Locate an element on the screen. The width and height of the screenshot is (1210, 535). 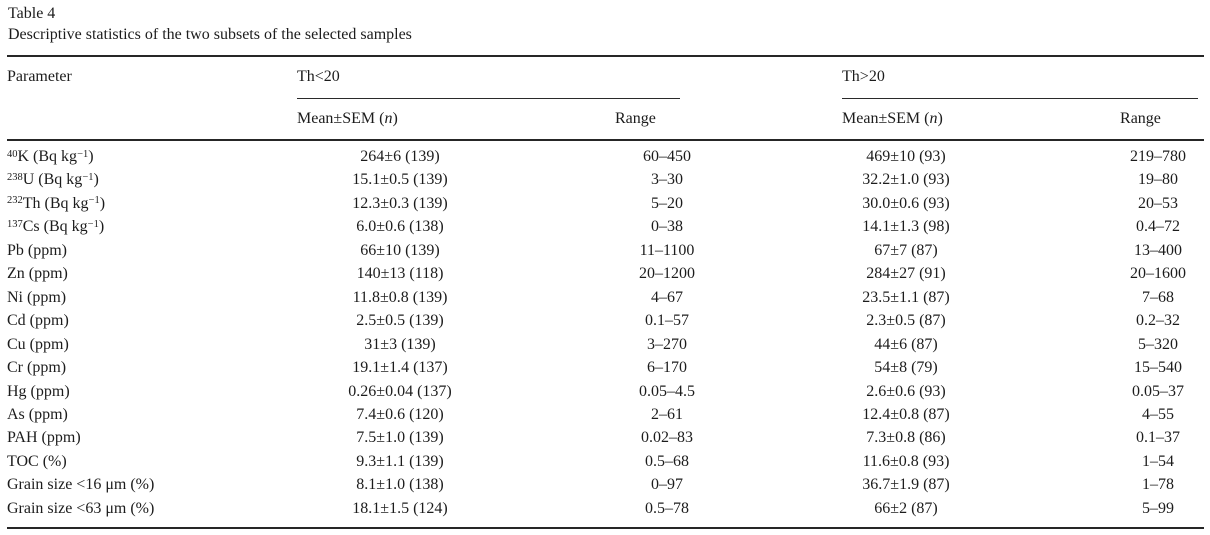
cell-mean-sem-th-lt-20: 31±3 (139) is located at coordinates (456, 344).